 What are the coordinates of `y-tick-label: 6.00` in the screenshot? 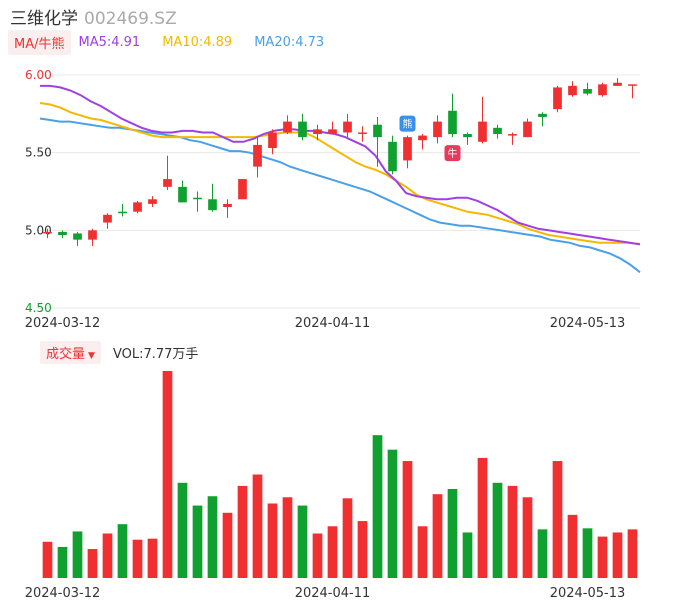 It's located at (38, 75).